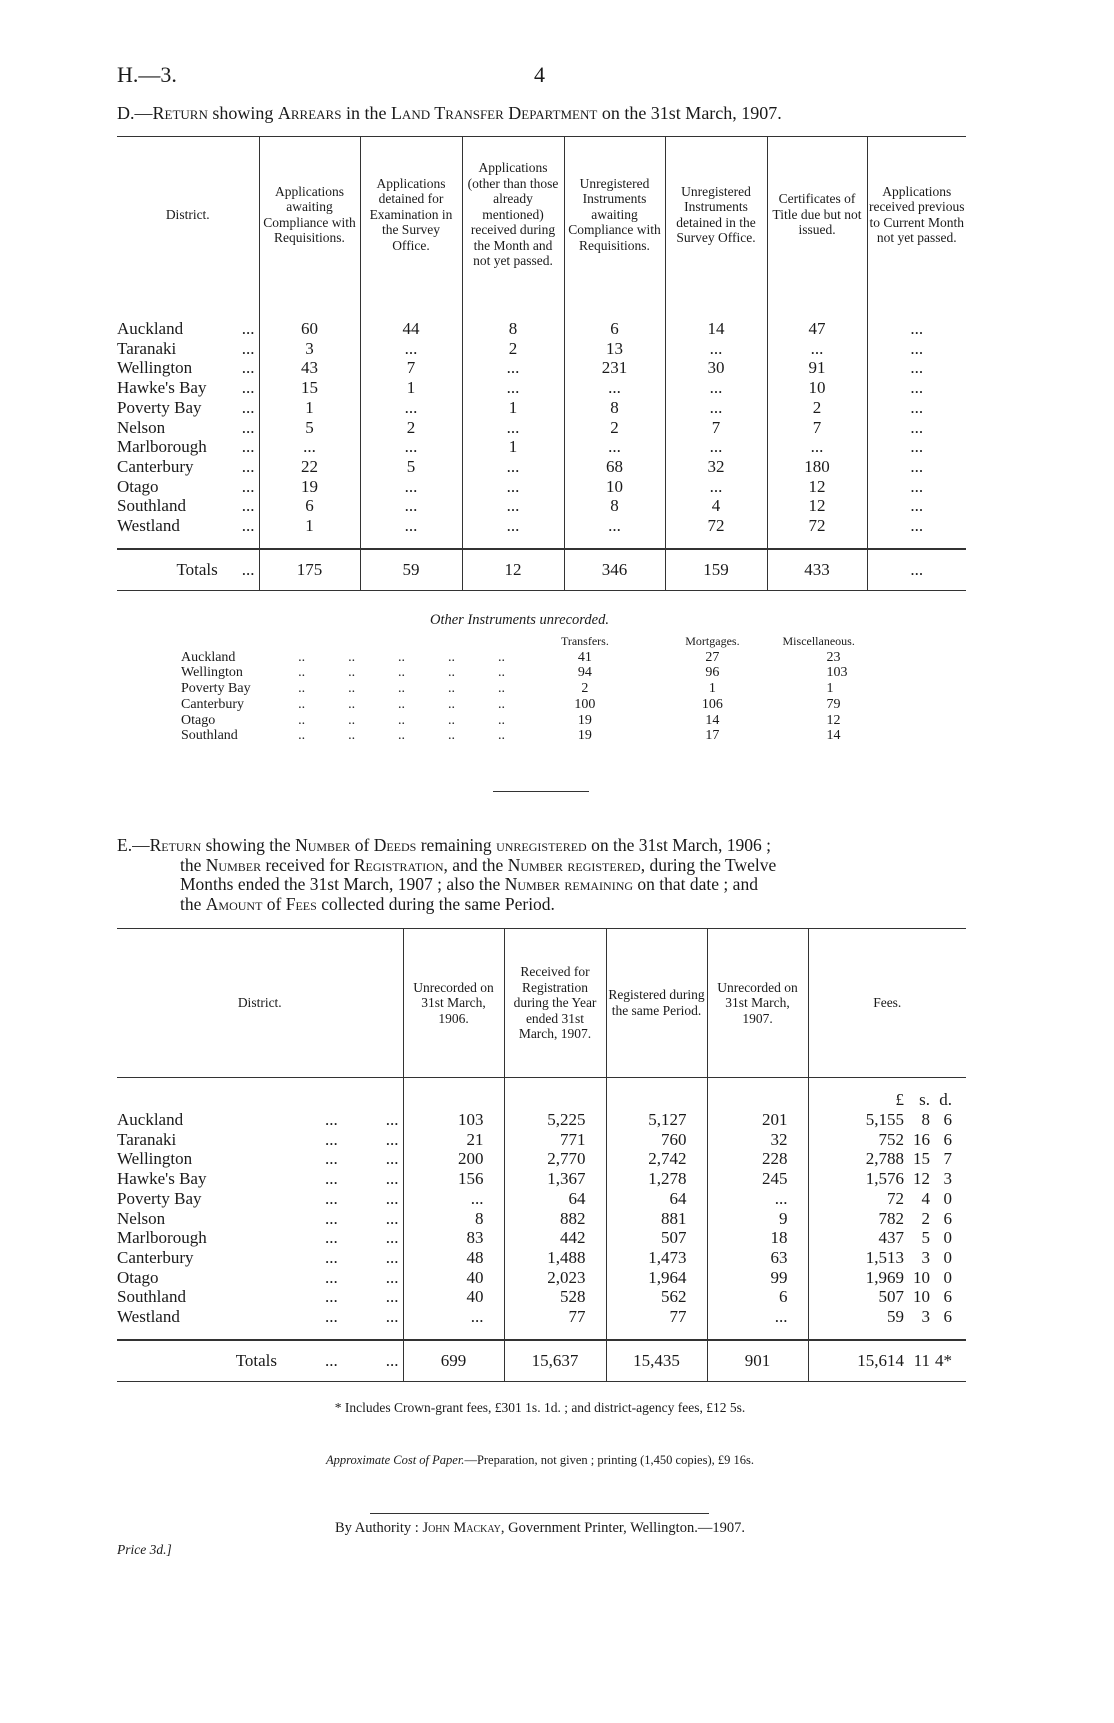  What do you see at coordinates (816, 329) in the screenshot?
I see `value-cell: 47` at bounding box center [816, 329].